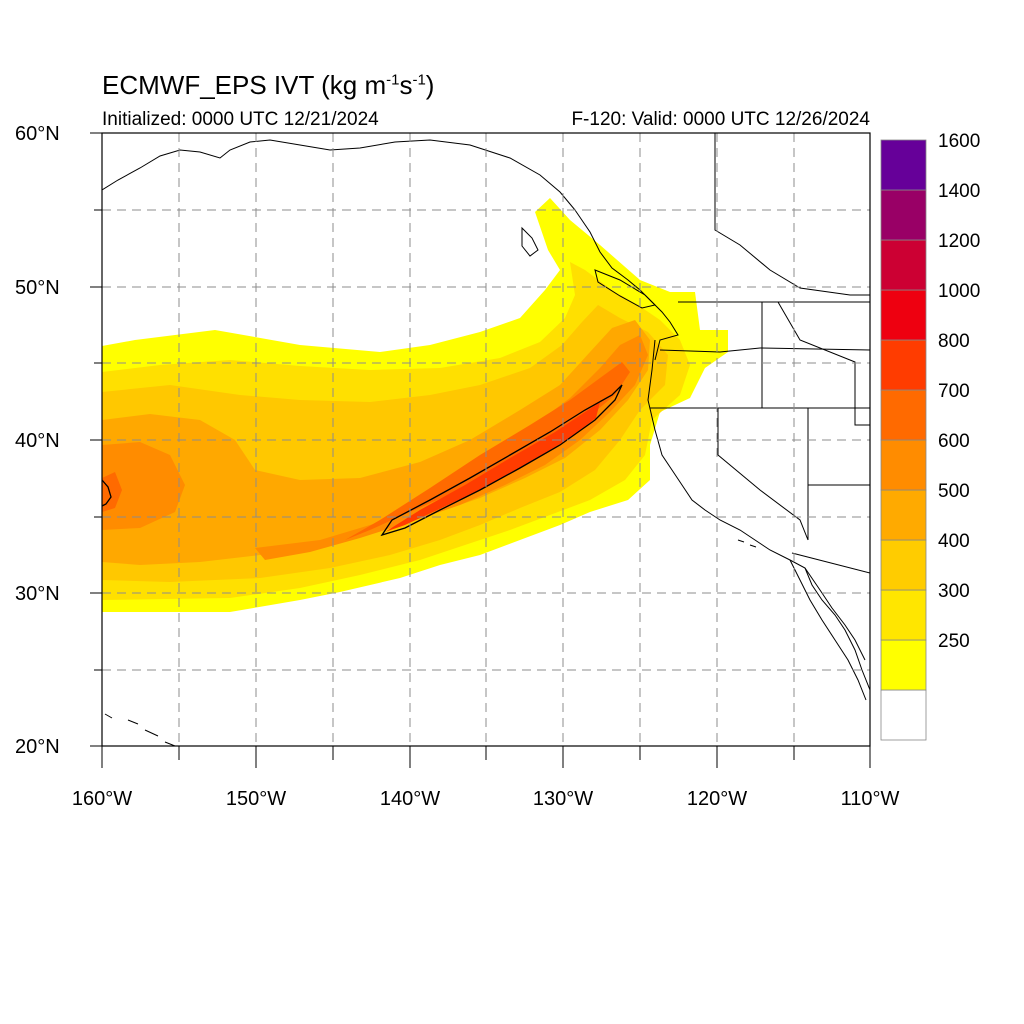 Image resolution: width=1024 pixels, height=1024 pixels. Describe the element at coordinates (959, 291) in the screenshot. I see `colorbar-label-1000: 1000` at that location.